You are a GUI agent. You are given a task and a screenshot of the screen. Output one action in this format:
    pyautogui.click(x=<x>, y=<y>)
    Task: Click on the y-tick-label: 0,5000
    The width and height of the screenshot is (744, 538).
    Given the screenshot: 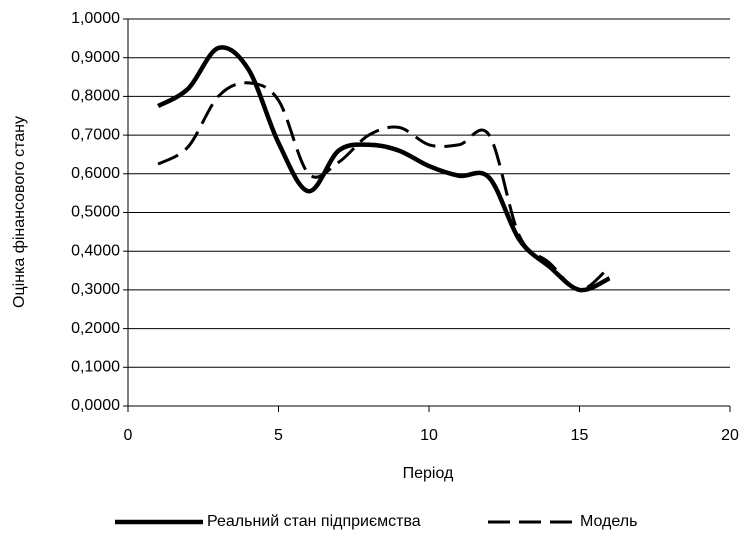 What is the action you would take?
    pyautogui.click(x=95, y=212)
    